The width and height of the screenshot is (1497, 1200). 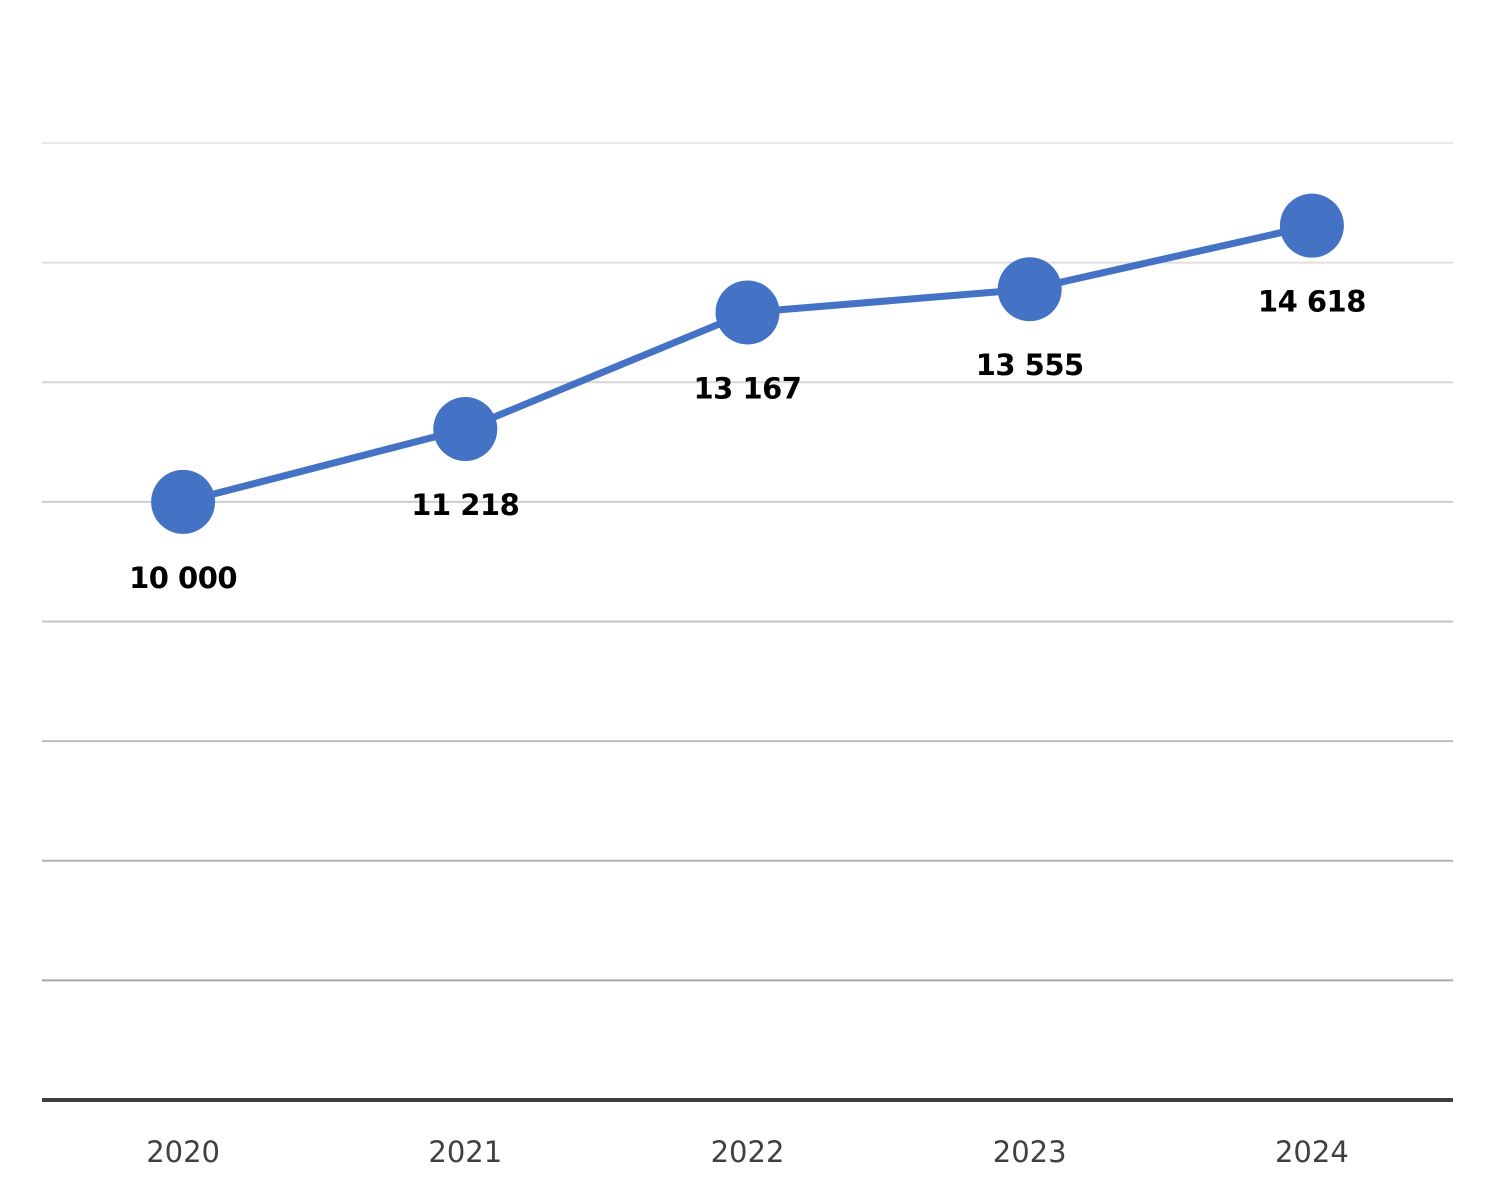 What do you see at coordinates (1030, 1152) in the screenshot?
I see `x-tick-label-2023: 2023` at bounding box center [1030, 1152].